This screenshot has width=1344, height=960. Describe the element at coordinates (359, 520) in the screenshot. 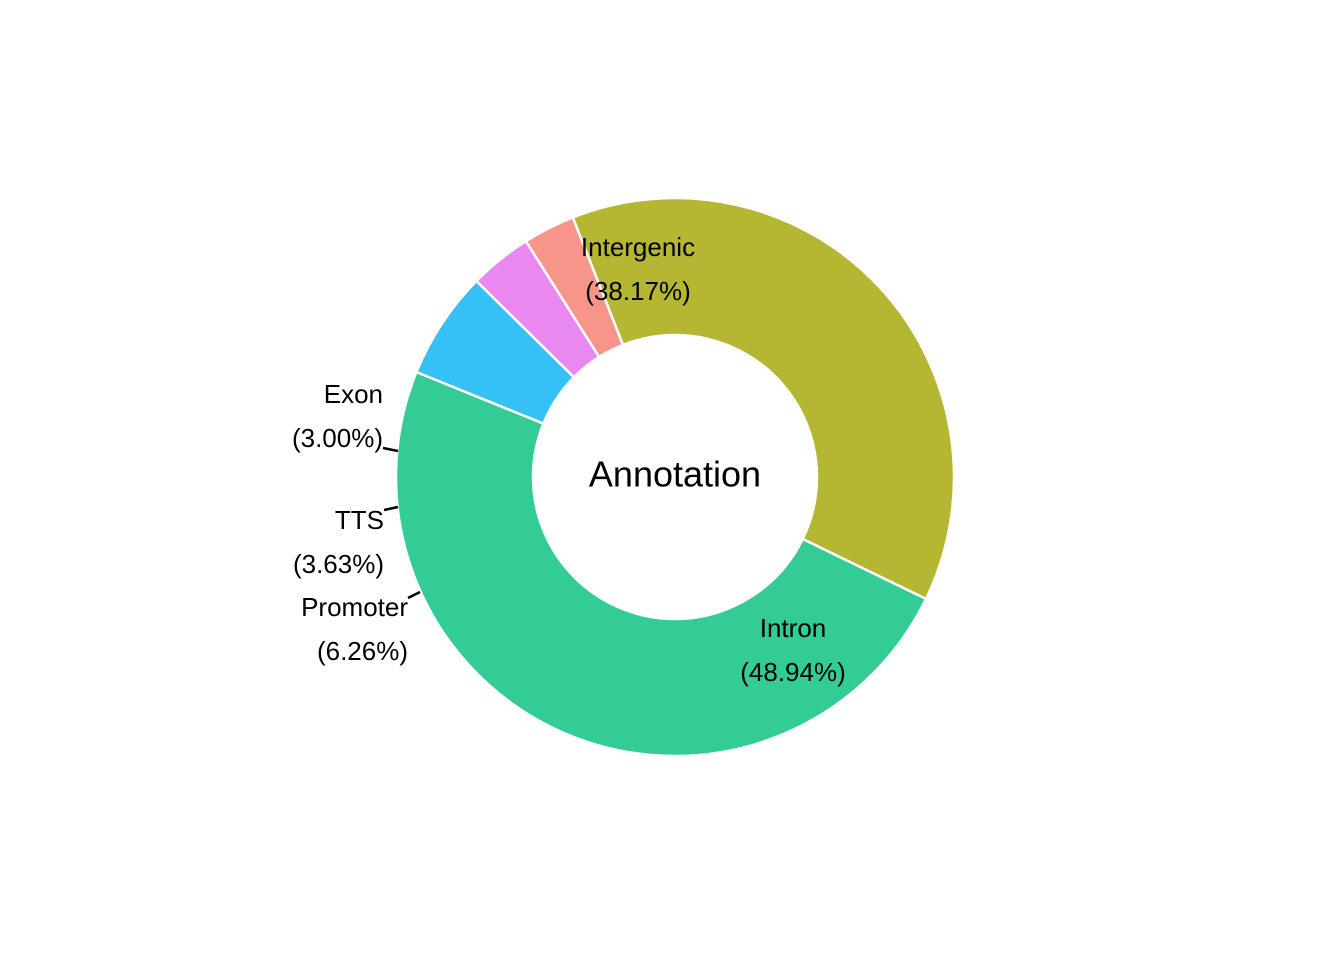

I see `slice-label-tts: TTS` at that location.